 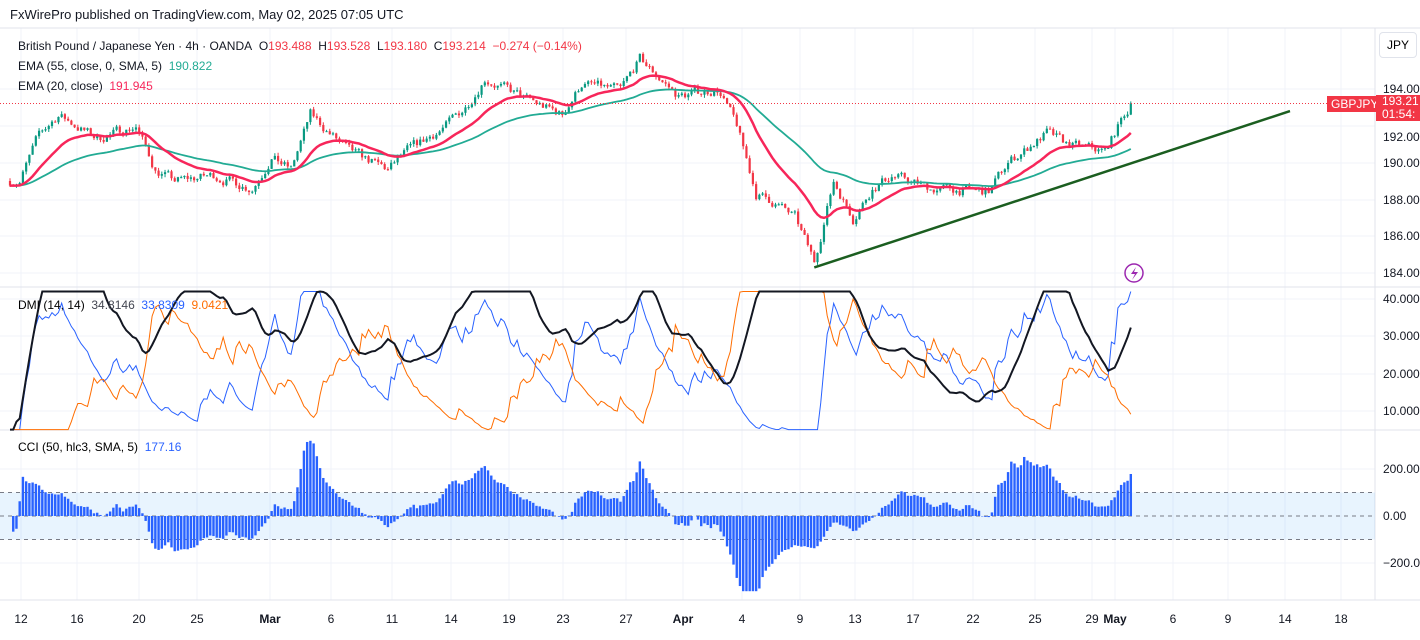 I want to click on open-label: O, so click(x=263, y=46).